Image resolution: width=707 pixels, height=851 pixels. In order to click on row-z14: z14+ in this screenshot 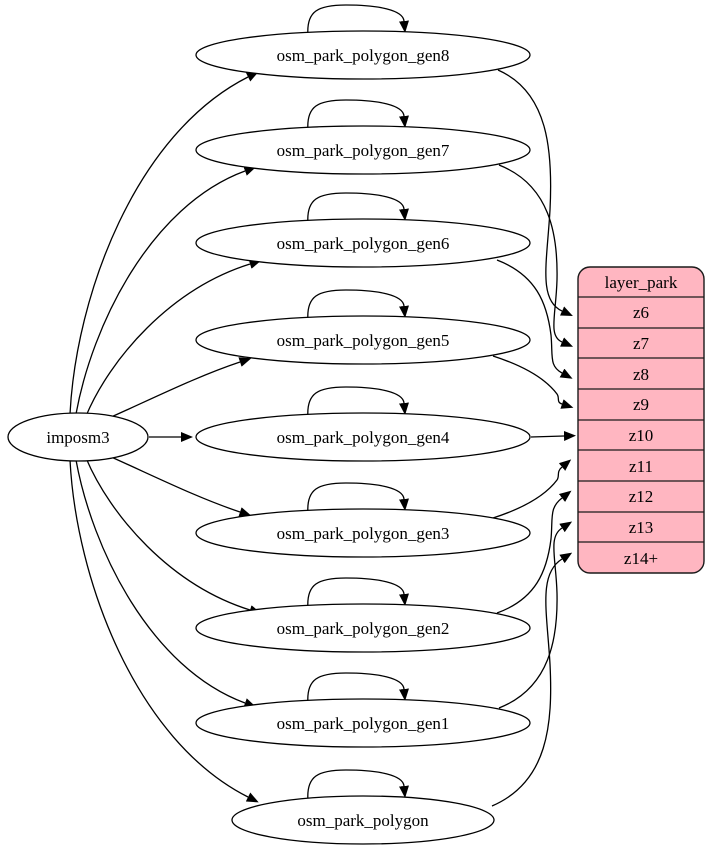, I will do `click(641, 558)`.